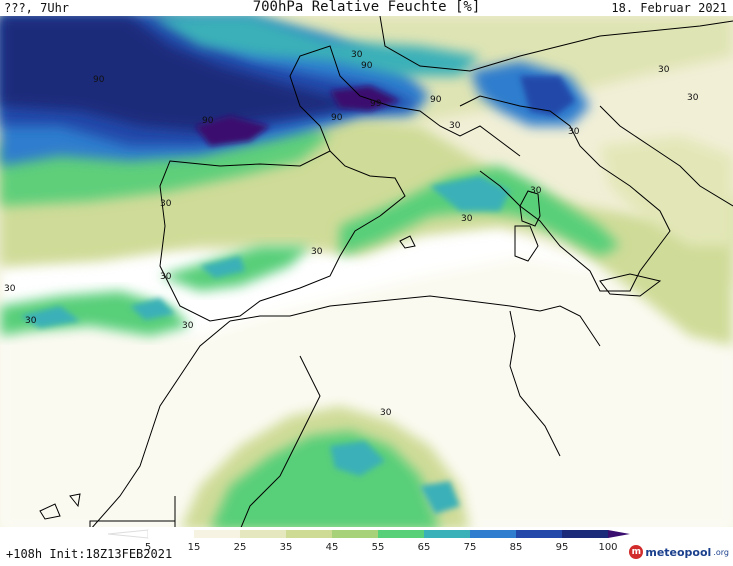 Image resolution: width=733 pixels, height=566 pixels. I want to click on colorbar-tick-label: 25, so click(240, 547).